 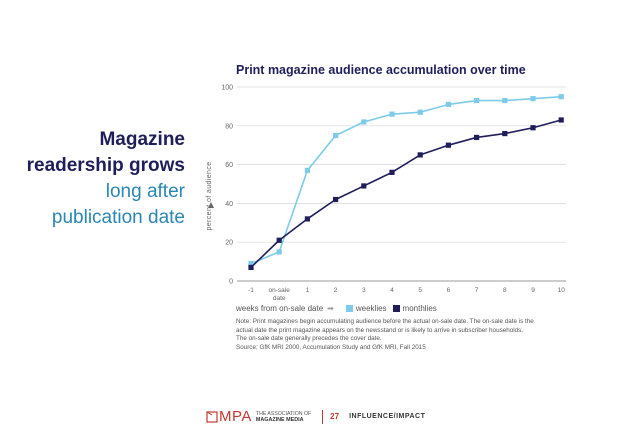 I want to click on headline-line-3: long after, so click(x=145, y=191).